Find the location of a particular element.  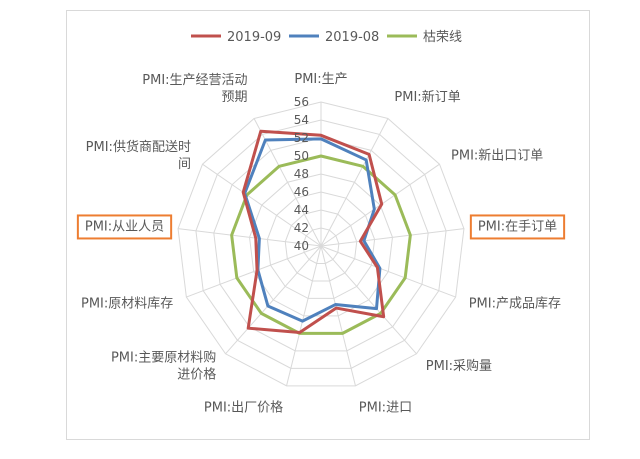

legend-item: 2019-09 is located at coordinates (236, 37).